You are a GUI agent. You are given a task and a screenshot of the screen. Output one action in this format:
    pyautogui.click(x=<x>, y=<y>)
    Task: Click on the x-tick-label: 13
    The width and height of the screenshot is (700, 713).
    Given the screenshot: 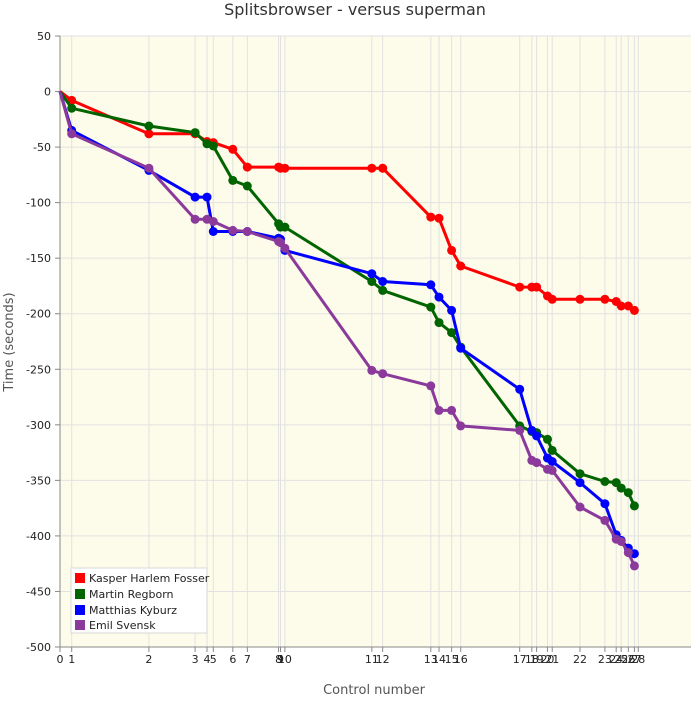 What is the action you would take?
    pyautogui.click(x=431, y=659)
    